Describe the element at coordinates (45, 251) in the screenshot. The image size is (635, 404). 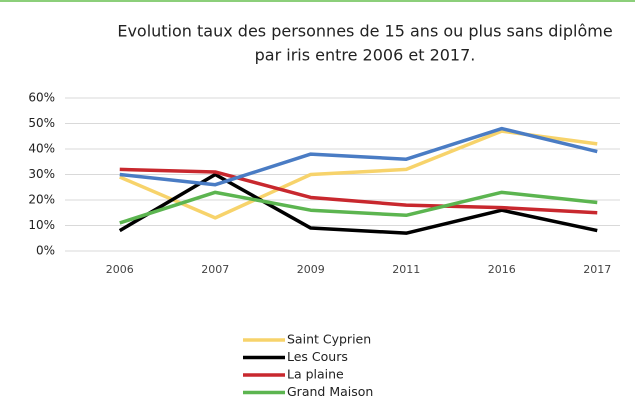
I see `y-tick-label: 0%` at that location.